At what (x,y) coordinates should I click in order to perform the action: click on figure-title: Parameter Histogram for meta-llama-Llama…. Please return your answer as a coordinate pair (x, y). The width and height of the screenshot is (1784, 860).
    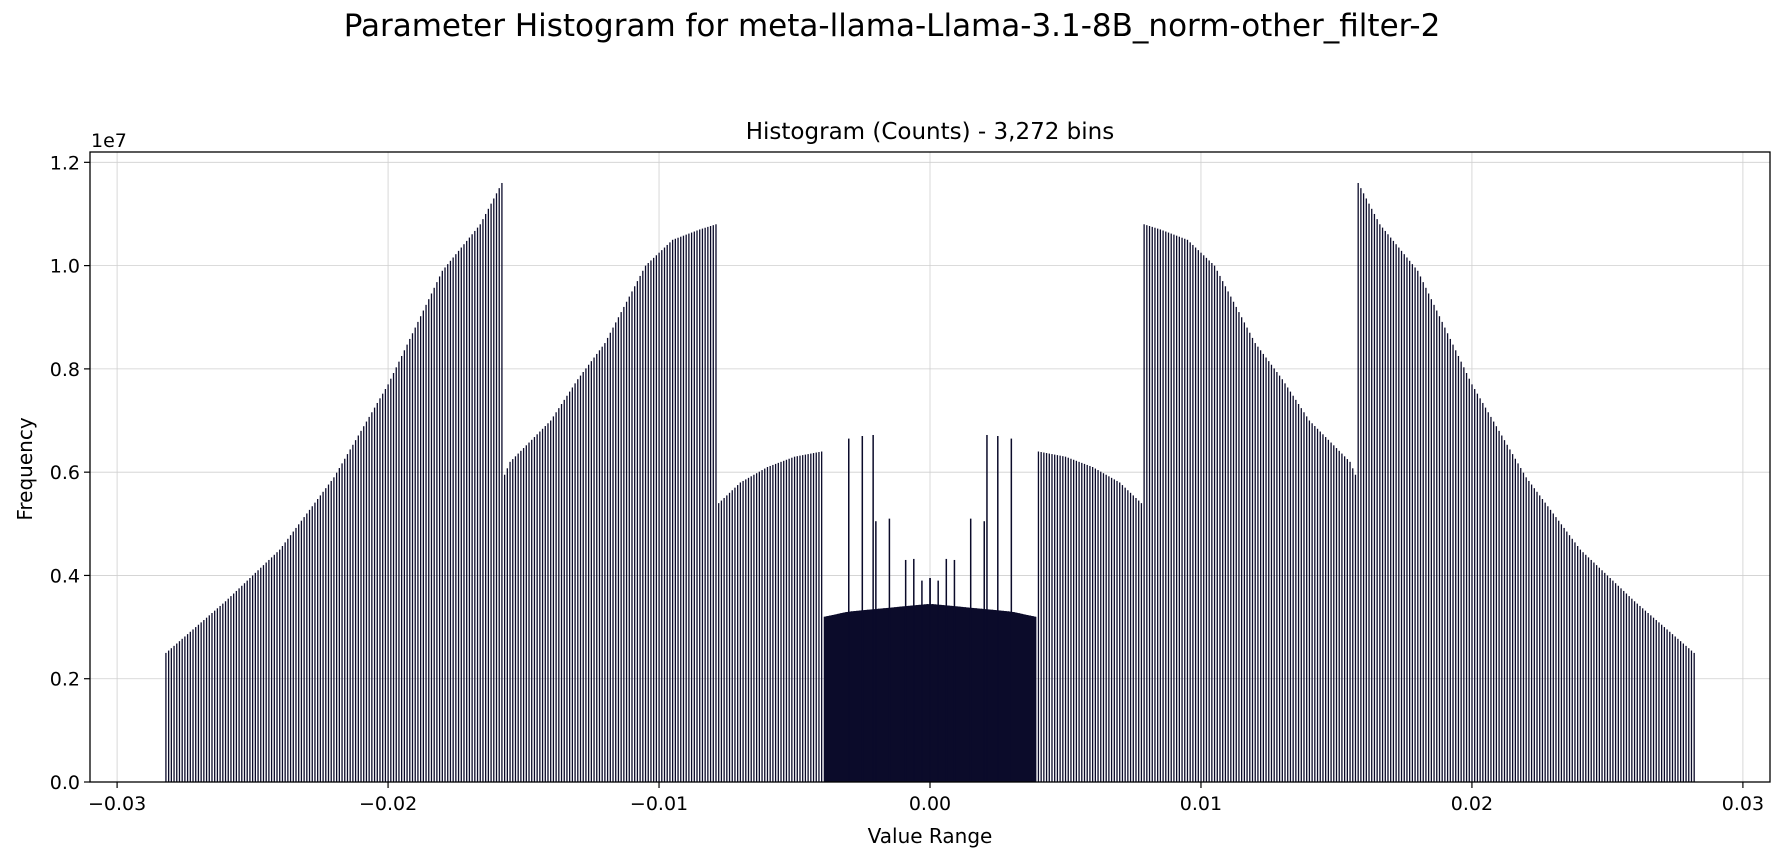
    Looking at the image, I should click on (892, 26).